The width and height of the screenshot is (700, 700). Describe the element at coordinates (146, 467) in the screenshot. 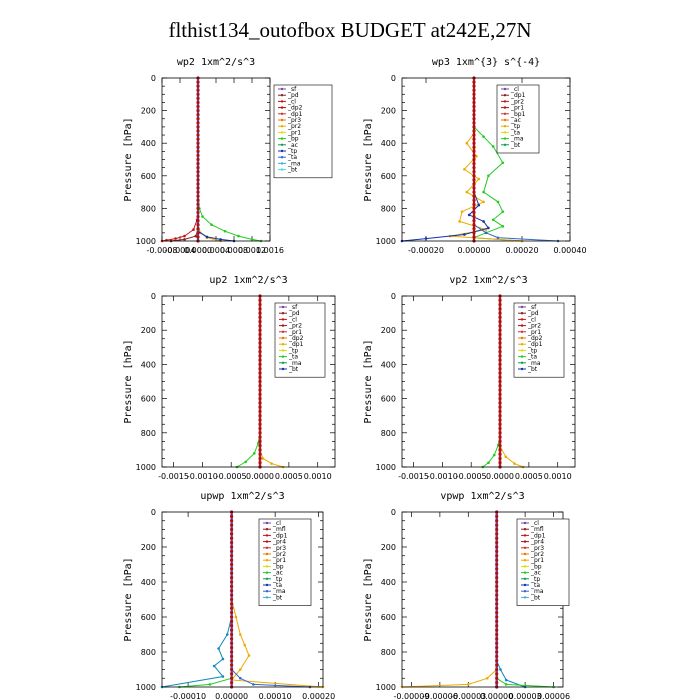

I see `y-tick-label: 1000` at that location.